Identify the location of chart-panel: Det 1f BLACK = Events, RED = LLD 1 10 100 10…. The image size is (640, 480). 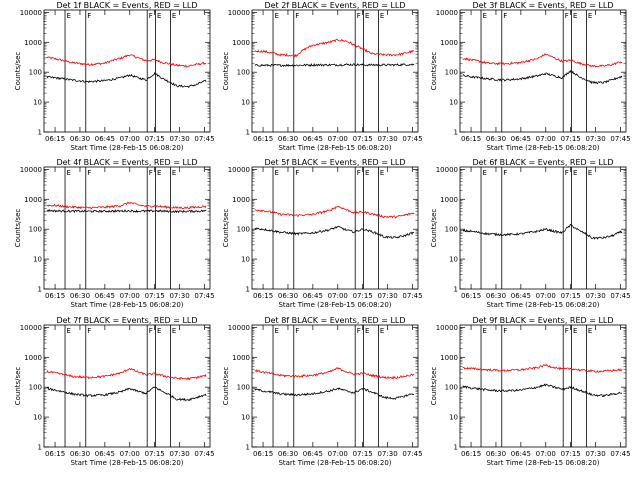
(114, 76).